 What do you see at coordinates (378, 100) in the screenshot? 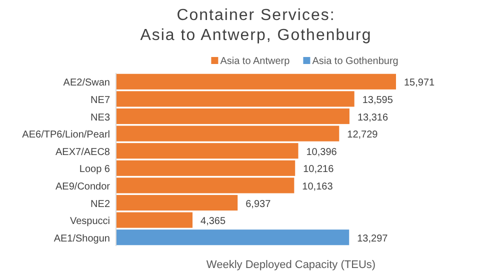
I see `data-label: 13,595` at bounding box center [378, 100].